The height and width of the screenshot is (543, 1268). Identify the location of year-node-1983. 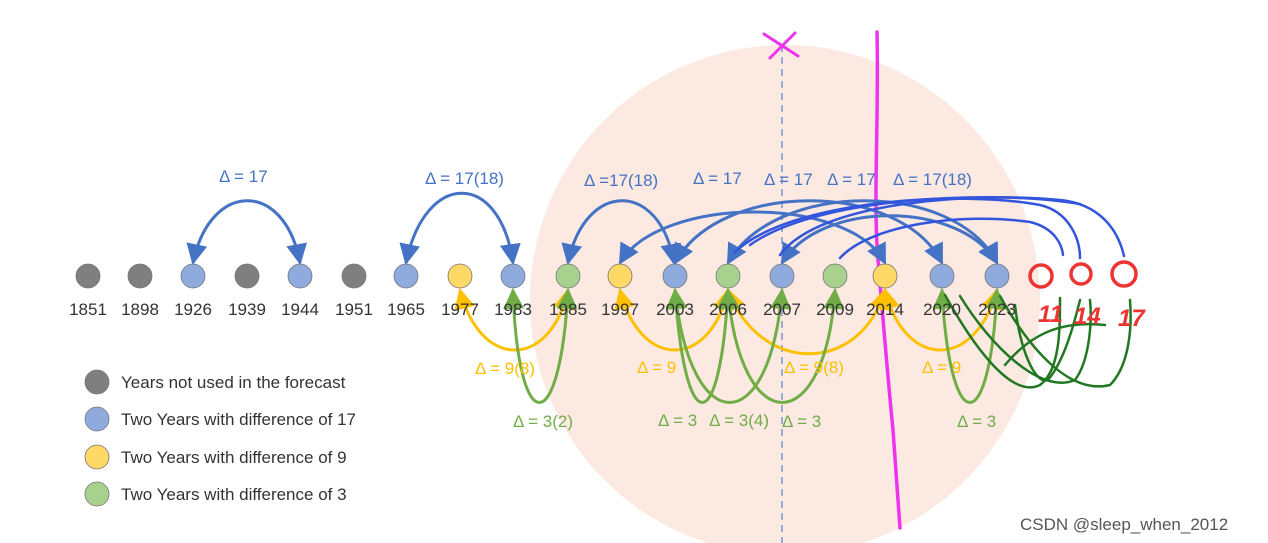
(513, 276).